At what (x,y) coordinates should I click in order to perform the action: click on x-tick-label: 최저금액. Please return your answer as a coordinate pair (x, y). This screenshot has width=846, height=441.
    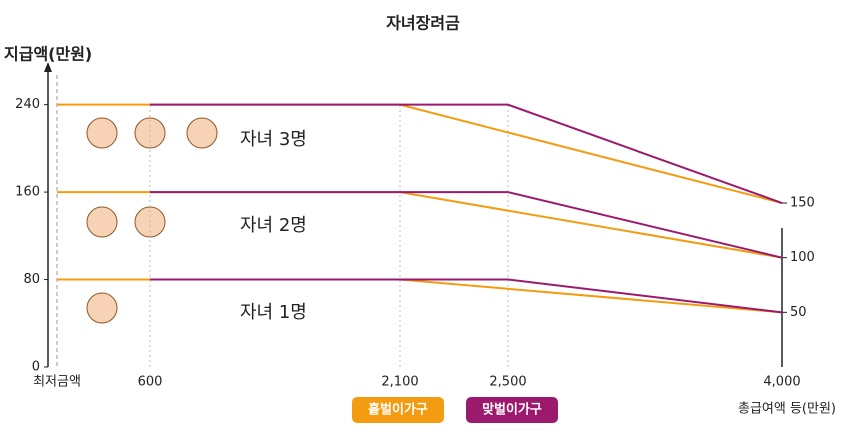
    Looking at the image, I should click on (57, 382).